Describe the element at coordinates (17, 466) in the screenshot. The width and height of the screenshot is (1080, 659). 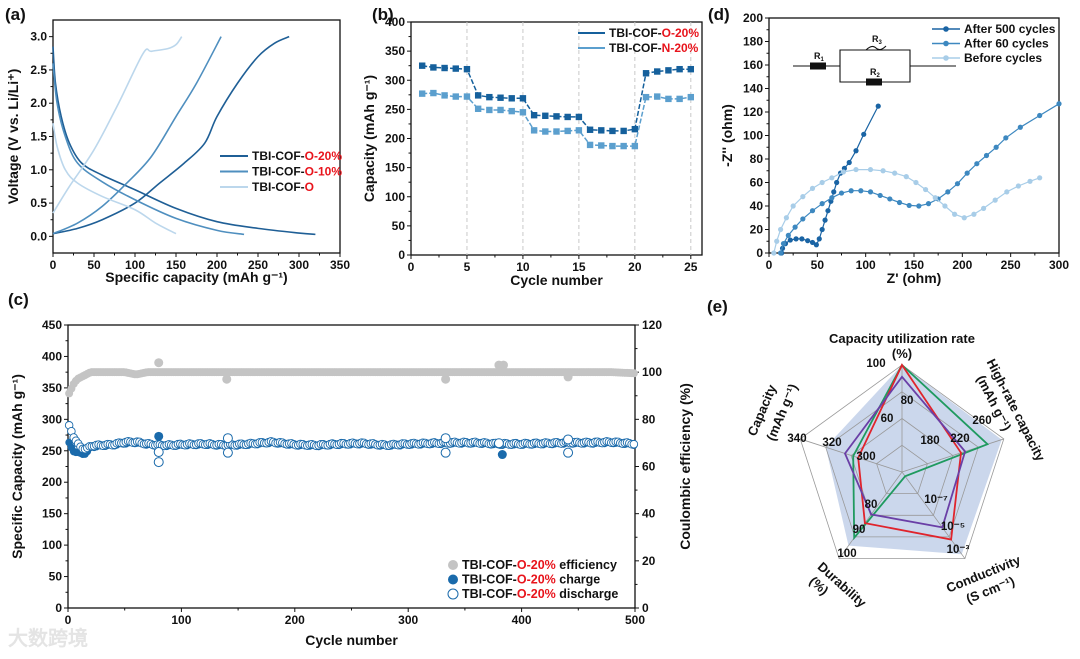
I see `y-axis-label: Specific Capacity (mAh g⁻¹)` at that location.